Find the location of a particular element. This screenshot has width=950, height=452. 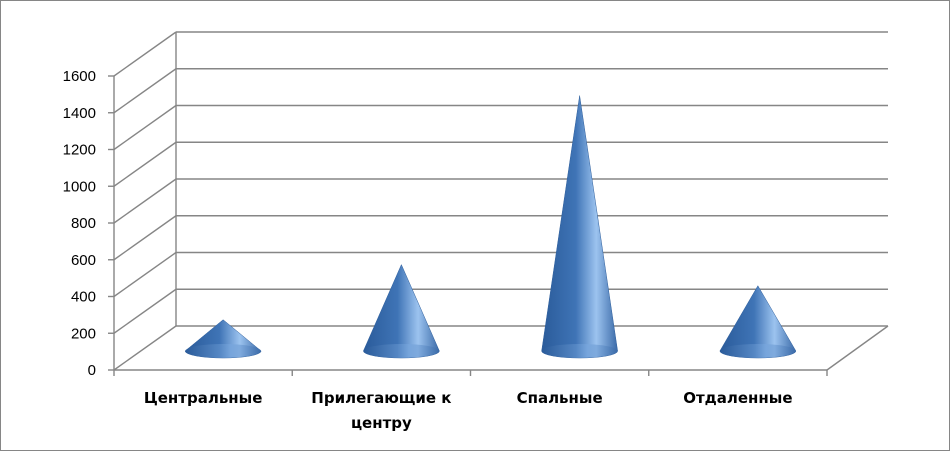

y-tick-label: 200 is located at coordinates (83, 333).